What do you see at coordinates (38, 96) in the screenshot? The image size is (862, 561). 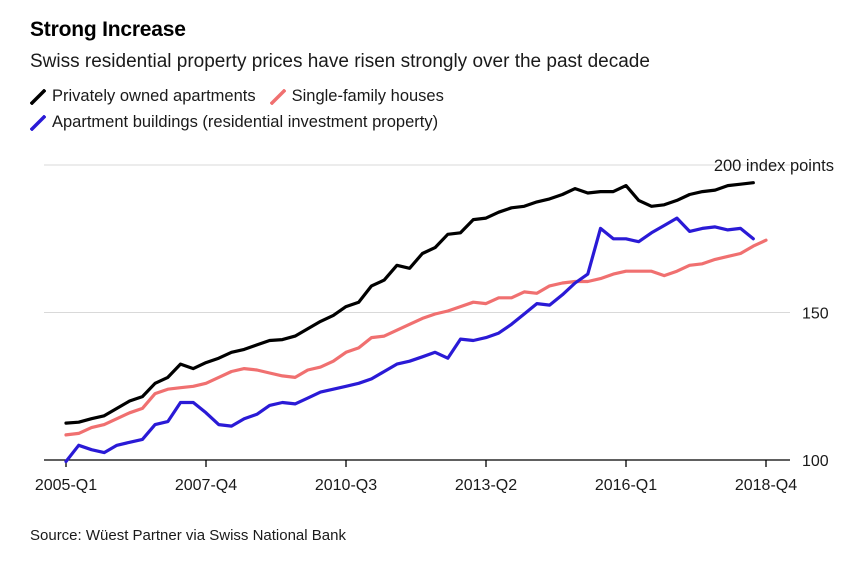 I see `legend-swatch-apartments` at bounding box center [38, 96].